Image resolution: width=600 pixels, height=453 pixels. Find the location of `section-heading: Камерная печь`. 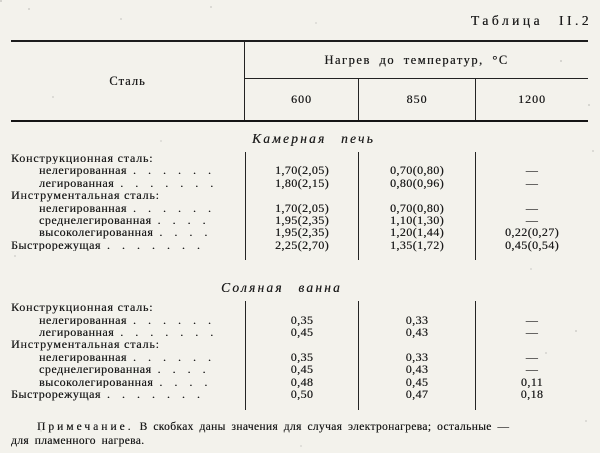

section-heading: Камерная печь is located at coordinates (313, 138).